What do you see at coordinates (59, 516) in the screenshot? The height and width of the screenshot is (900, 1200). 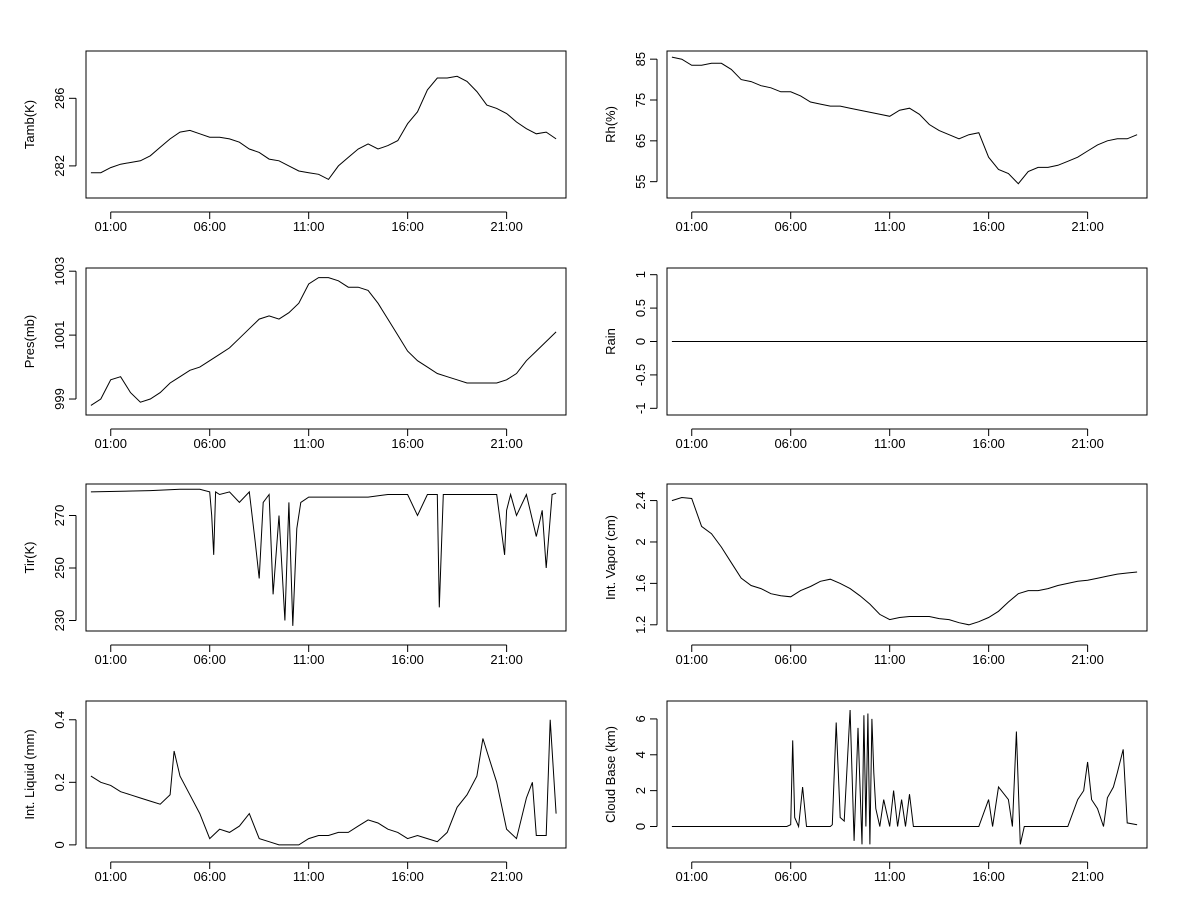 I see `y-tick-label: 270` at bounding box center [59, 516].